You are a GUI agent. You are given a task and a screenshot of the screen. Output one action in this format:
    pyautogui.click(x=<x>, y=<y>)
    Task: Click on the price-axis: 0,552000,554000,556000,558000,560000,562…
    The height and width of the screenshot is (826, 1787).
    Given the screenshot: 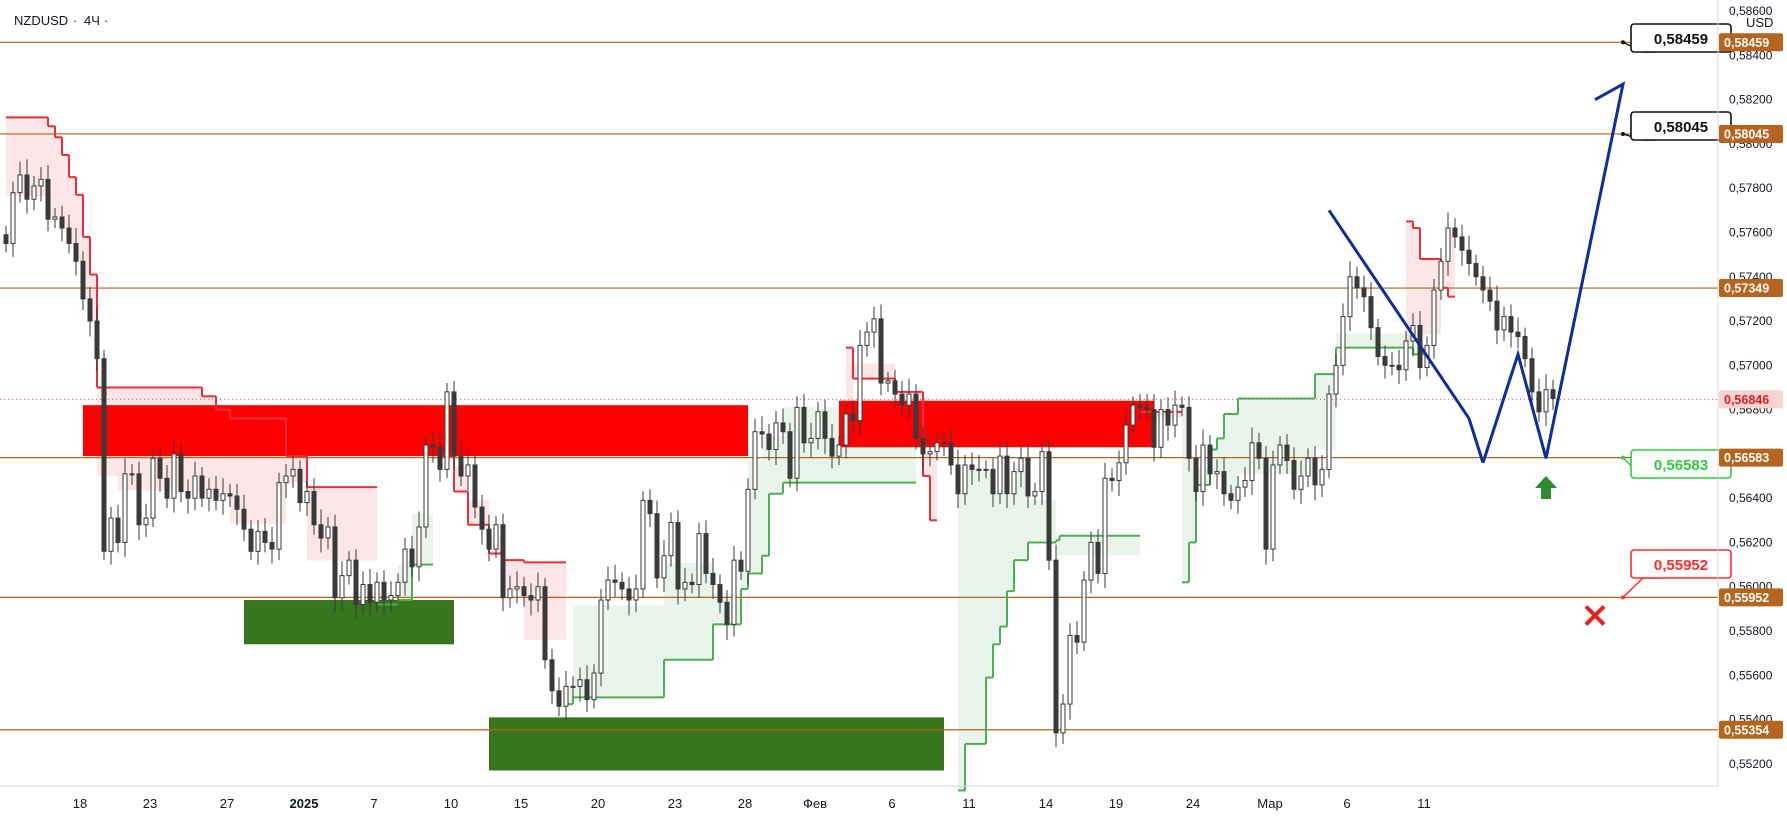 What is the action you would take?
    pyautogui.click(x=1750, y=393)
    